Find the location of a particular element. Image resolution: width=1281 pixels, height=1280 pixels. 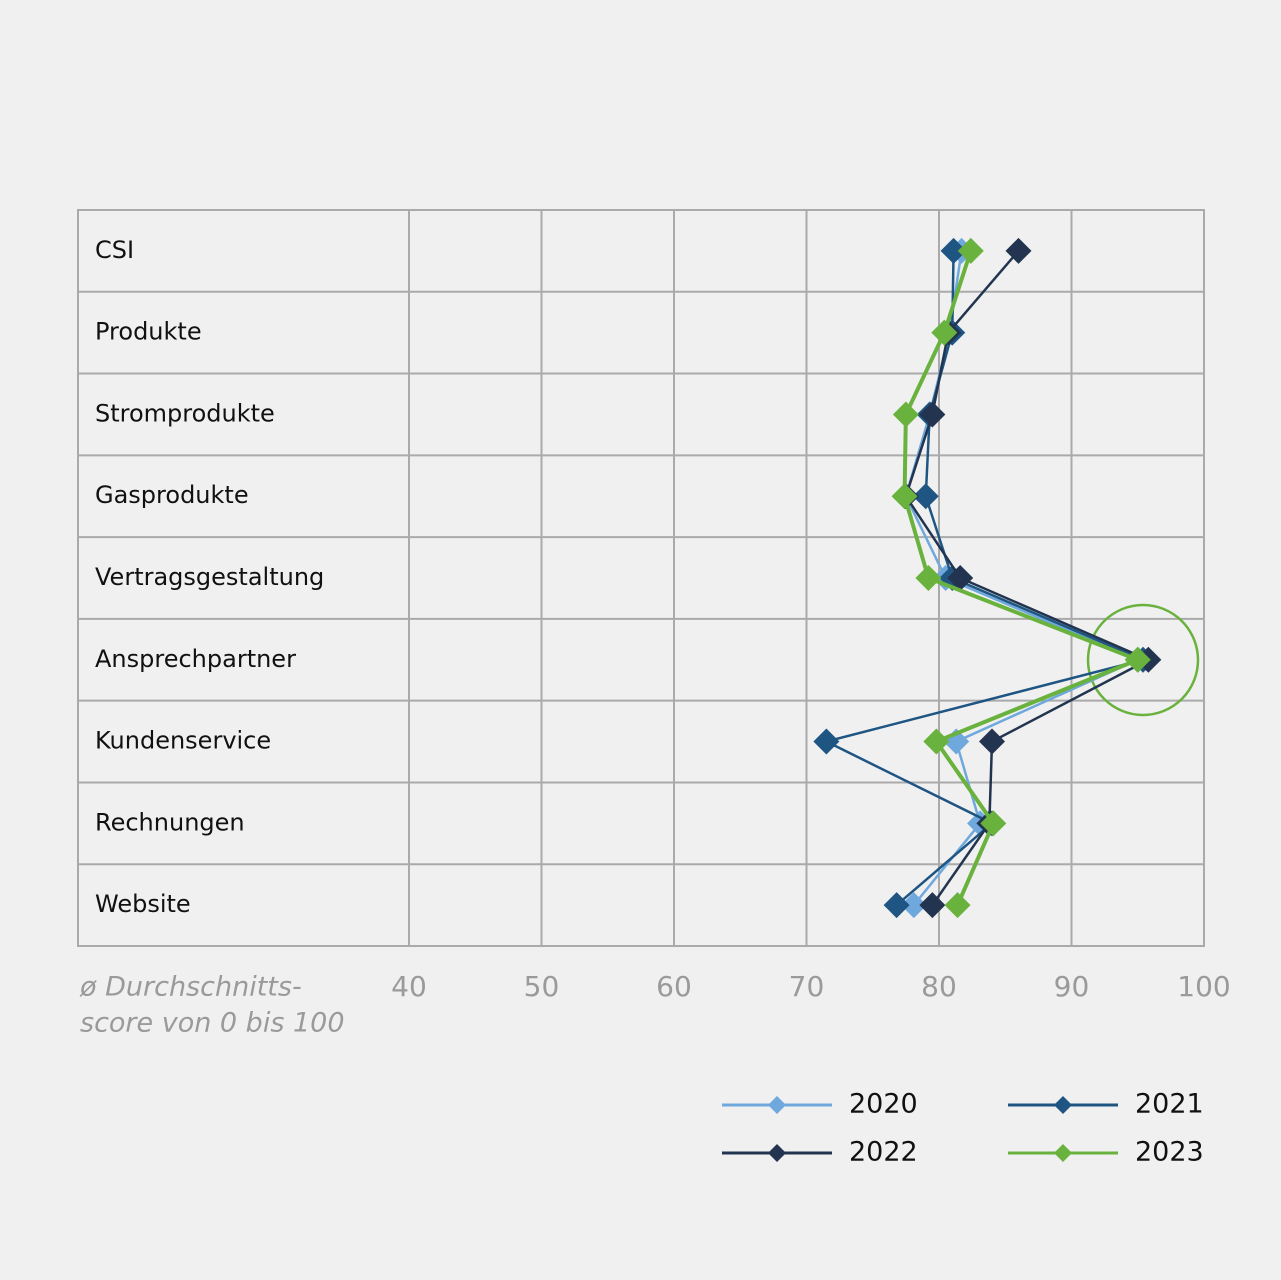

x-tick-label: 100 is located at coordinates (1203, 986).